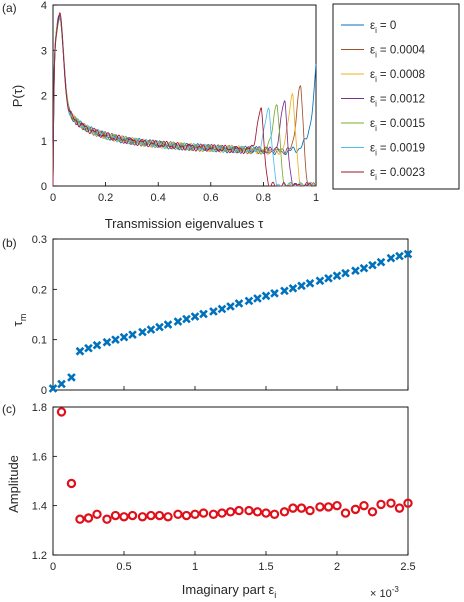 The height and width of the screenshot is (602, 464). I want to click on legend-box, so click(396, 96).